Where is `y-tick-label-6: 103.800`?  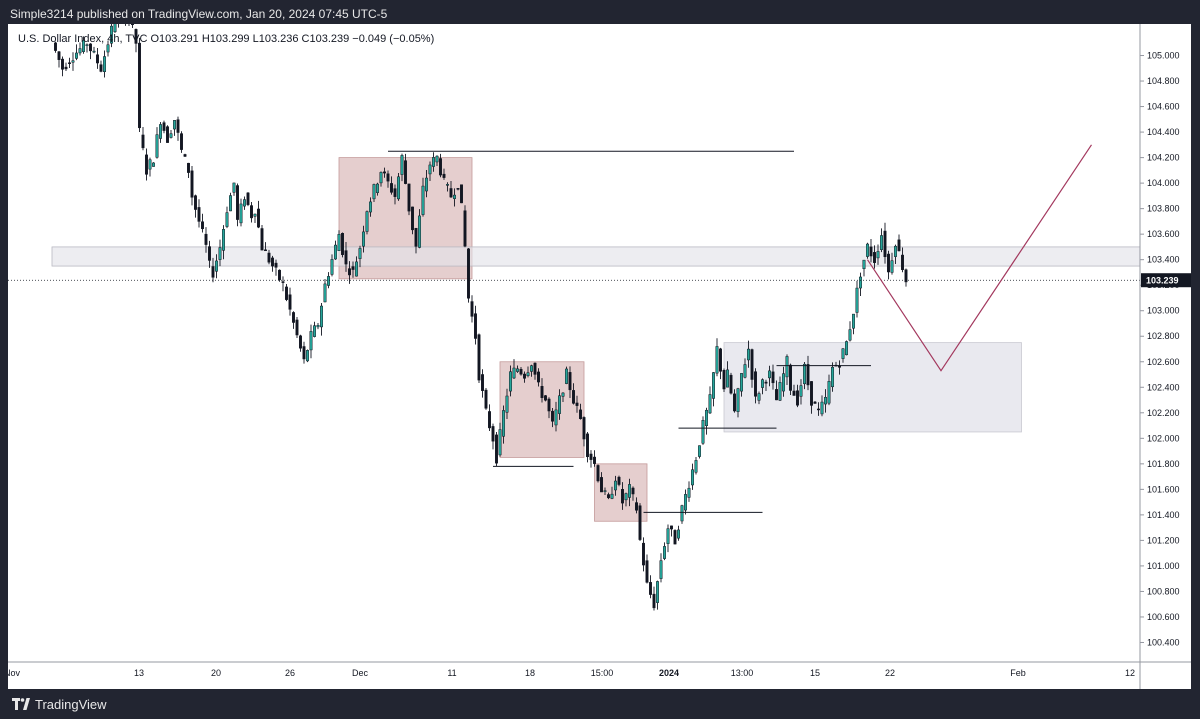 y-tick-label-6: 103.800 is located at coordinates (1163, 209).